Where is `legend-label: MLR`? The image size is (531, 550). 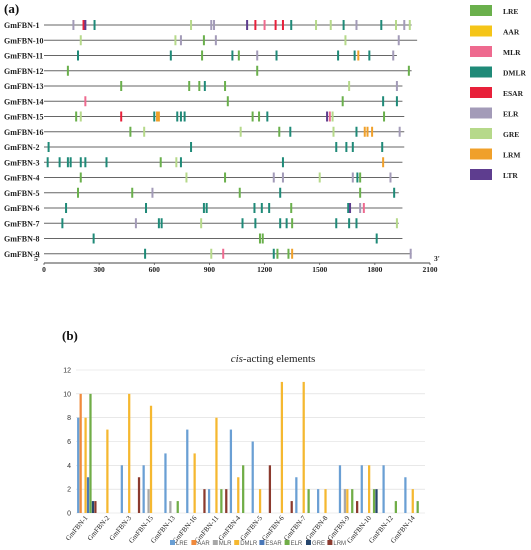
legend-label: MLR is located at coordinates (512, 52).